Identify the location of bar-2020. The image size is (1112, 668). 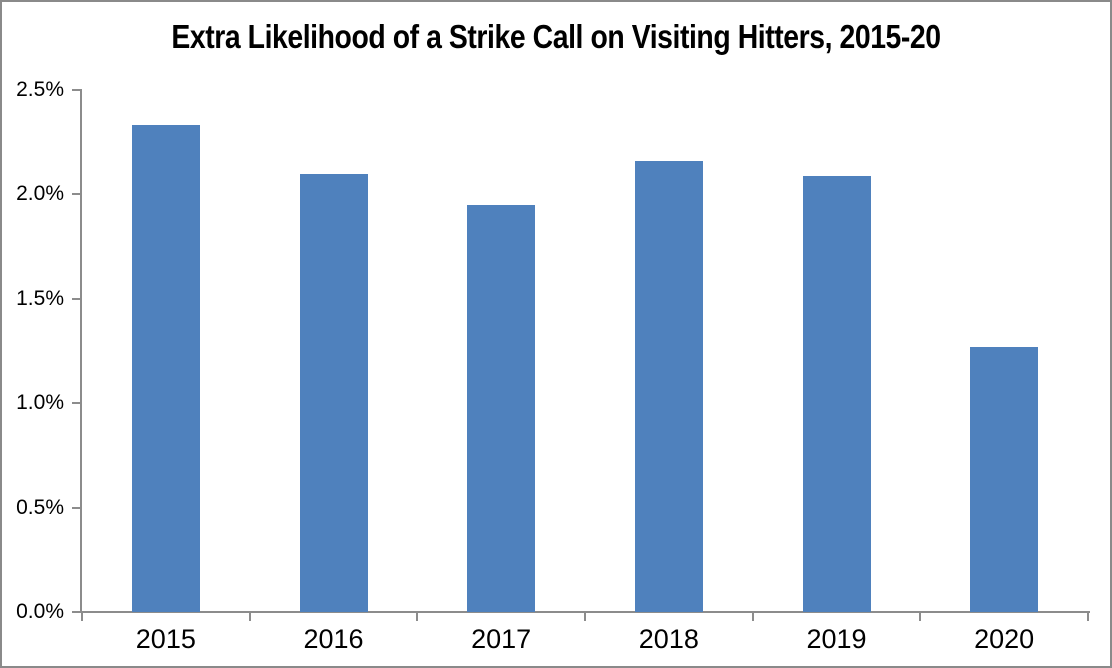
(1004, 479).